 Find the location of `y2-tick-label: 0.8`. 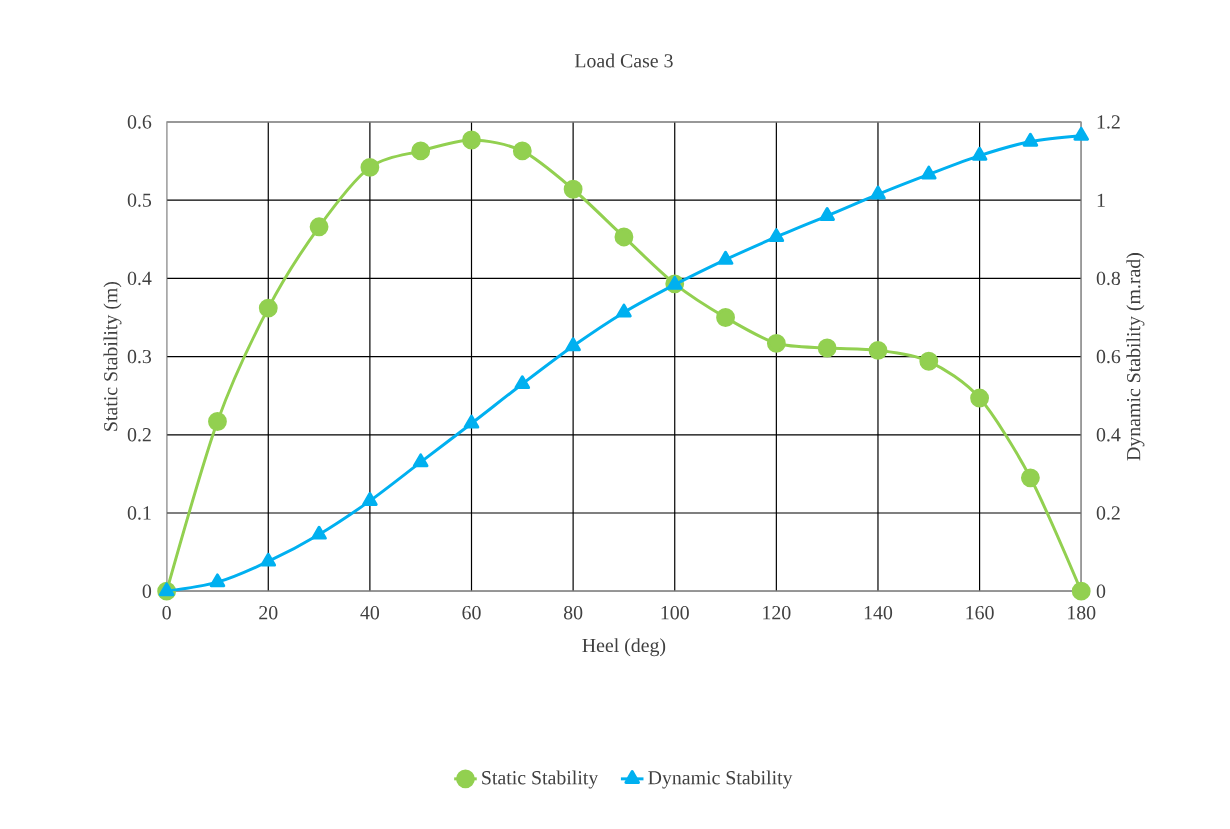

y2-tick-label: 0.8 is located at coordinates (1108, 278).